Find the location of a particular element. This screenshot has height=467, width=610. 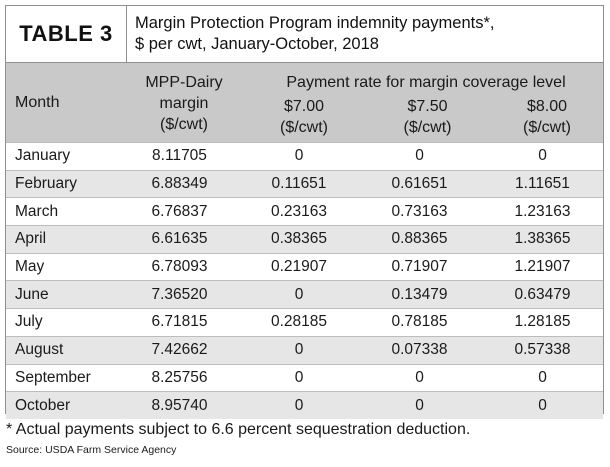

table-row: August 7.42662 0 0.07338 0.57338 is located at coordinates (304, 349).